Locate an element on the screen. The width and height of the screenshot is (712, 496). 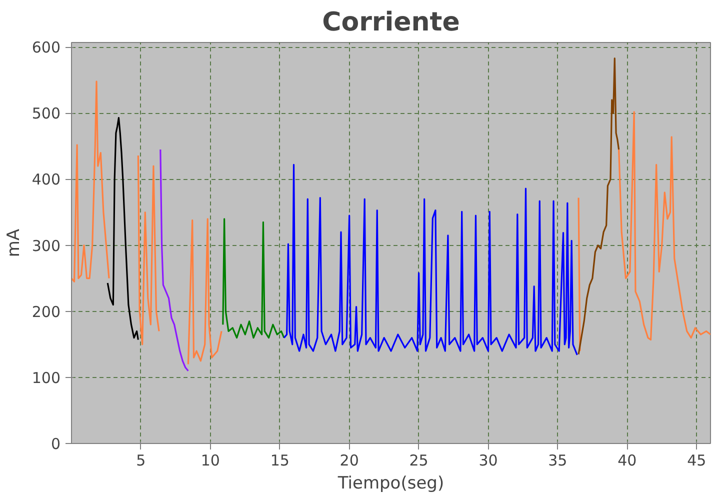
x-tick-label: 15 is located at coordinates (280, 461).